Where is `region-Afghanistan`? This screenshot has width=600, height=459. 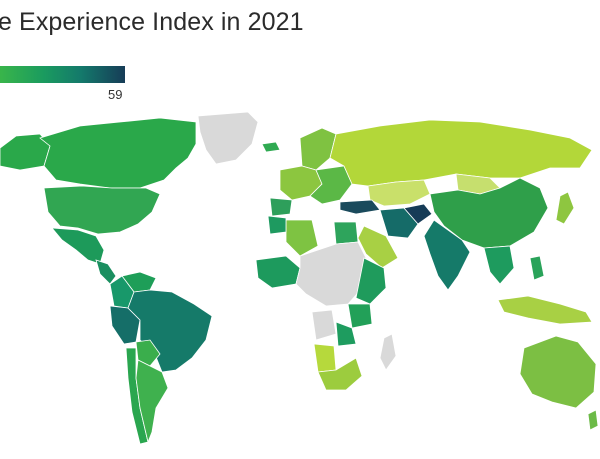
region-Afghanistan is located at coordinates (418, 214).